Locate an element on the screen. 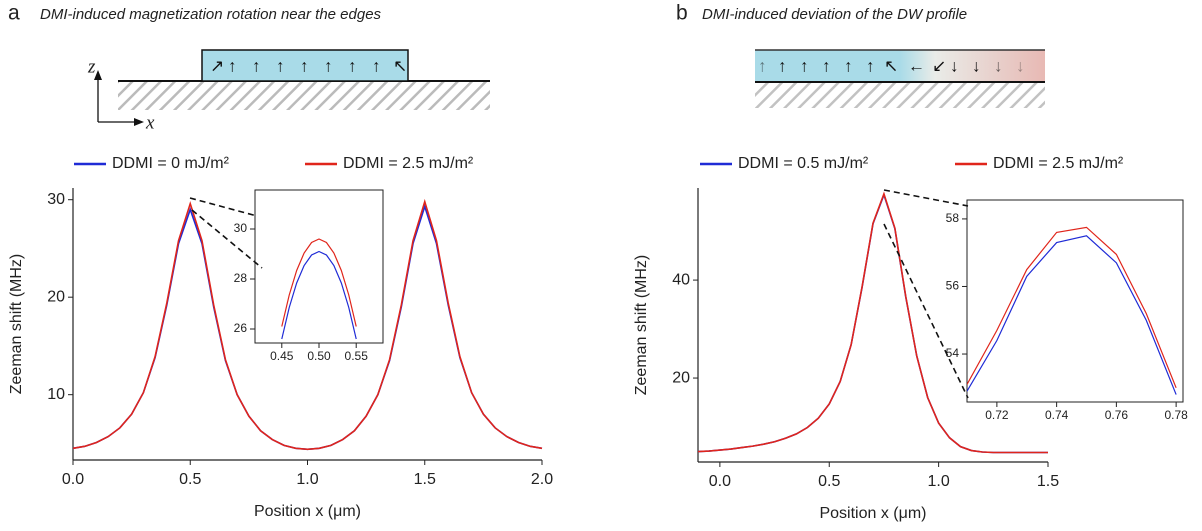  y-tick-label: 26 is located at coordinates (241, 328).